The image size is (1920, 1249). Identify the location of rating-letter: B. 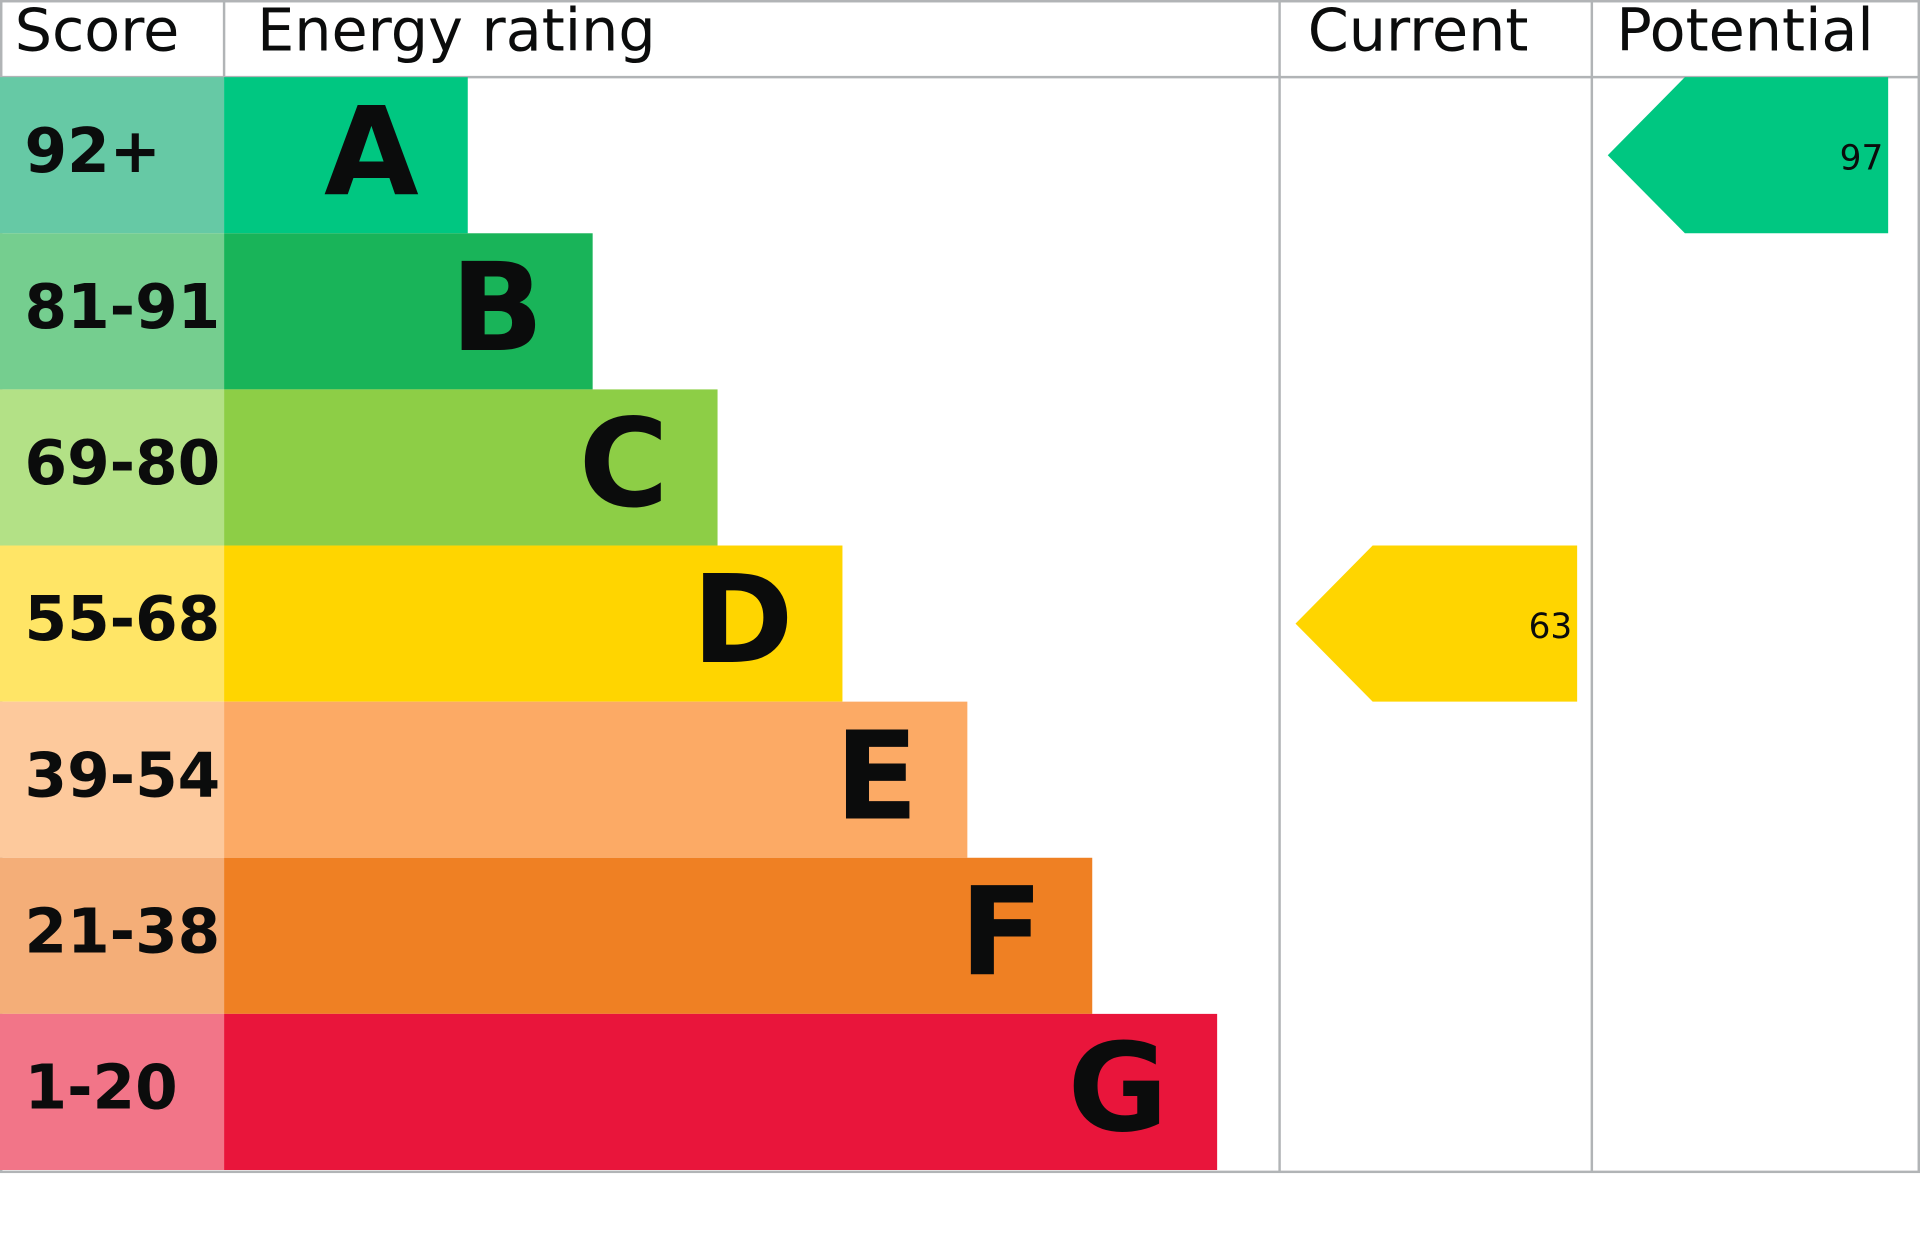
(496, 307).